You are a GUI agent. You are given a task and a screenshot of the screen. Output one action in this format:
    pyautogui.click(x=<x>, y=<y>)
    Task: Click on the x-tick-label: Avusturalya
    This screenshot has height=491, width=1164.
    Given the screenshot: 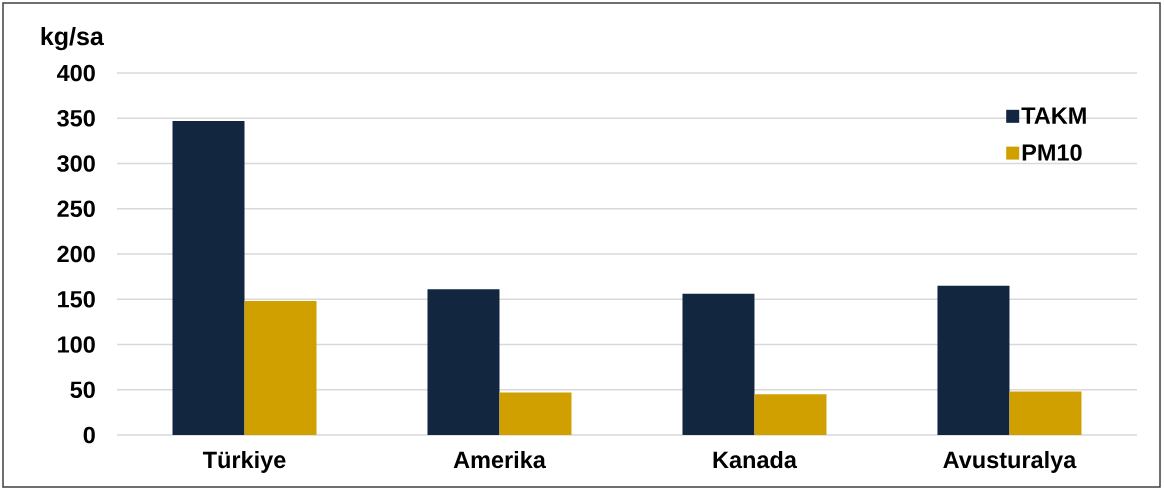 What is the action you would take?
    pyautogui.click(x=1010, y=461)
    